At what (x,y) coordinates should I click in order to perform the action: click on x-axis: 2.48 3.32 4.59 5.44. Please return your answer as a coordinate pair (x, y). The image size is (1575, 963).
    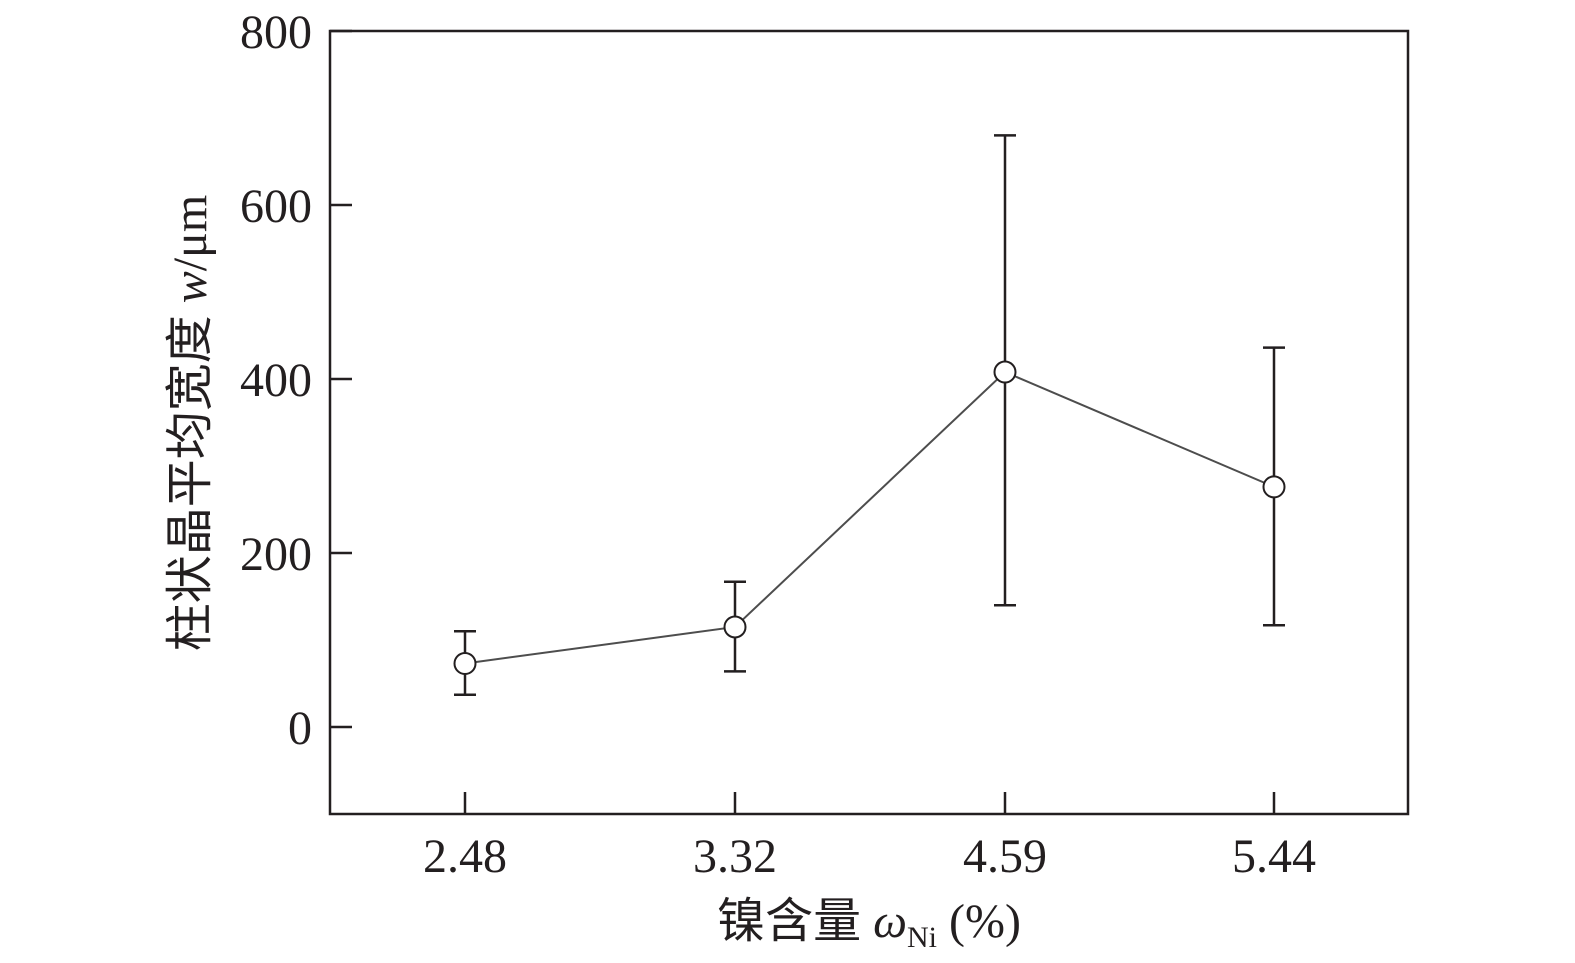
    Looking at the image, I should click on (869, 837).